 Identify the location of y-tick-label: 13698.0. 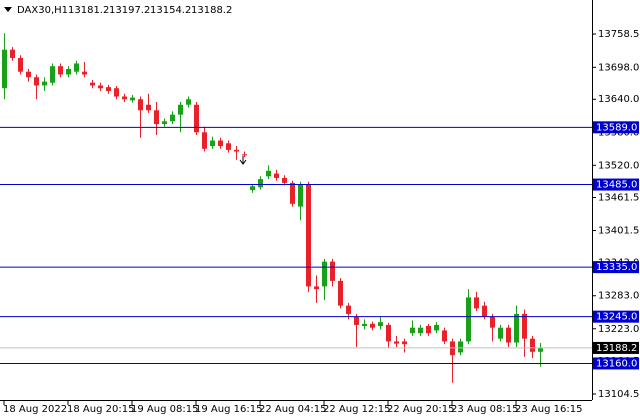
(618, 67).